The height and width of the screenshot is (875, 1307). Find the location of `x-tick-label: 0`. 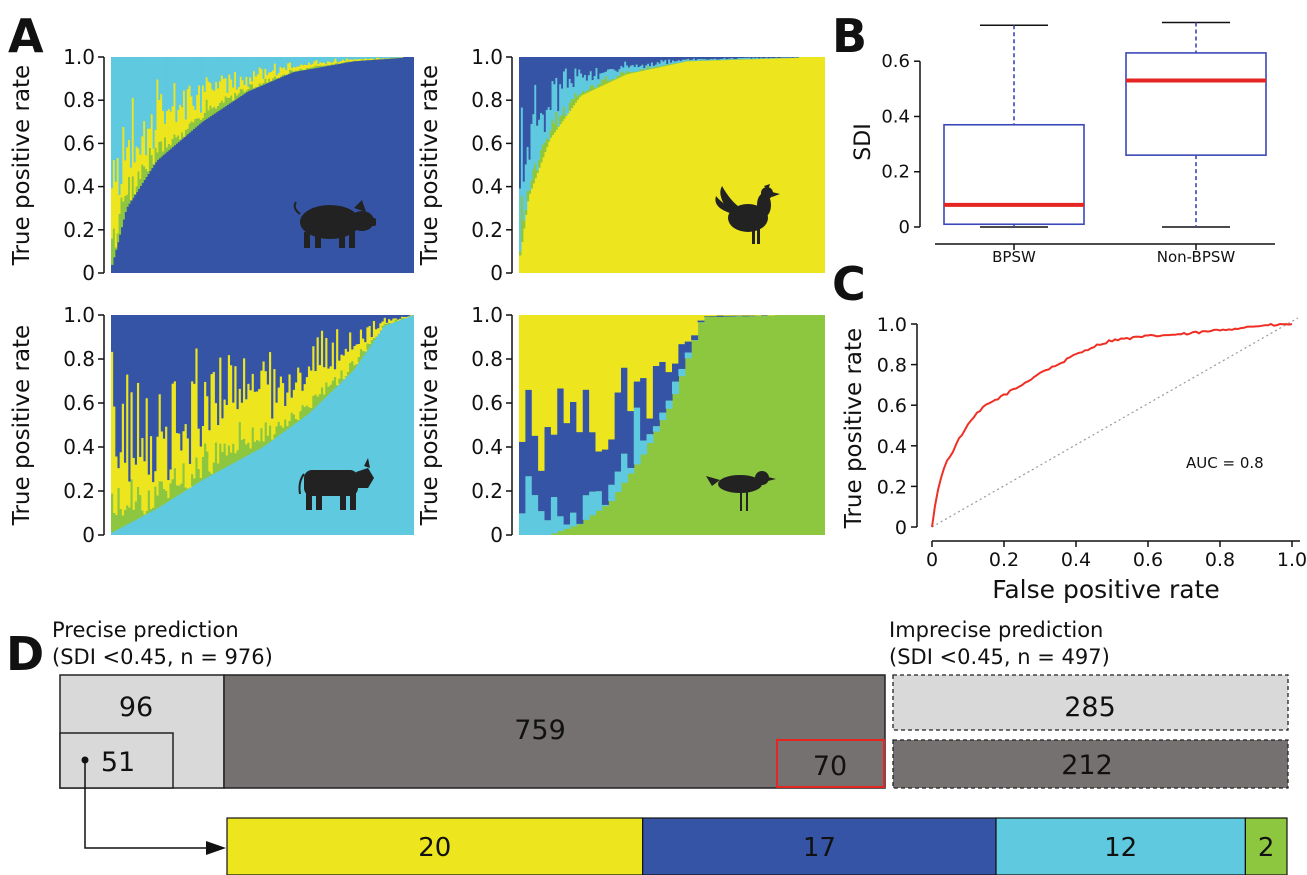

x-tick-label: 0 is located at coordinates (932, 560).